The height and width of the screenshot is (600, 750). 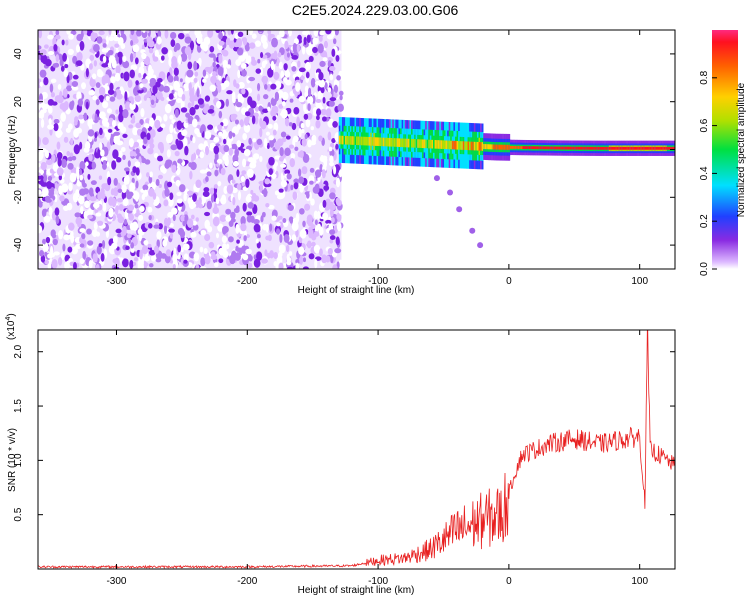 What do you see at coordinates (12, 460) in the screenshot?
I see `snr-ylabel: SNR (10 * v/v)` at bounding box center [12, 460].